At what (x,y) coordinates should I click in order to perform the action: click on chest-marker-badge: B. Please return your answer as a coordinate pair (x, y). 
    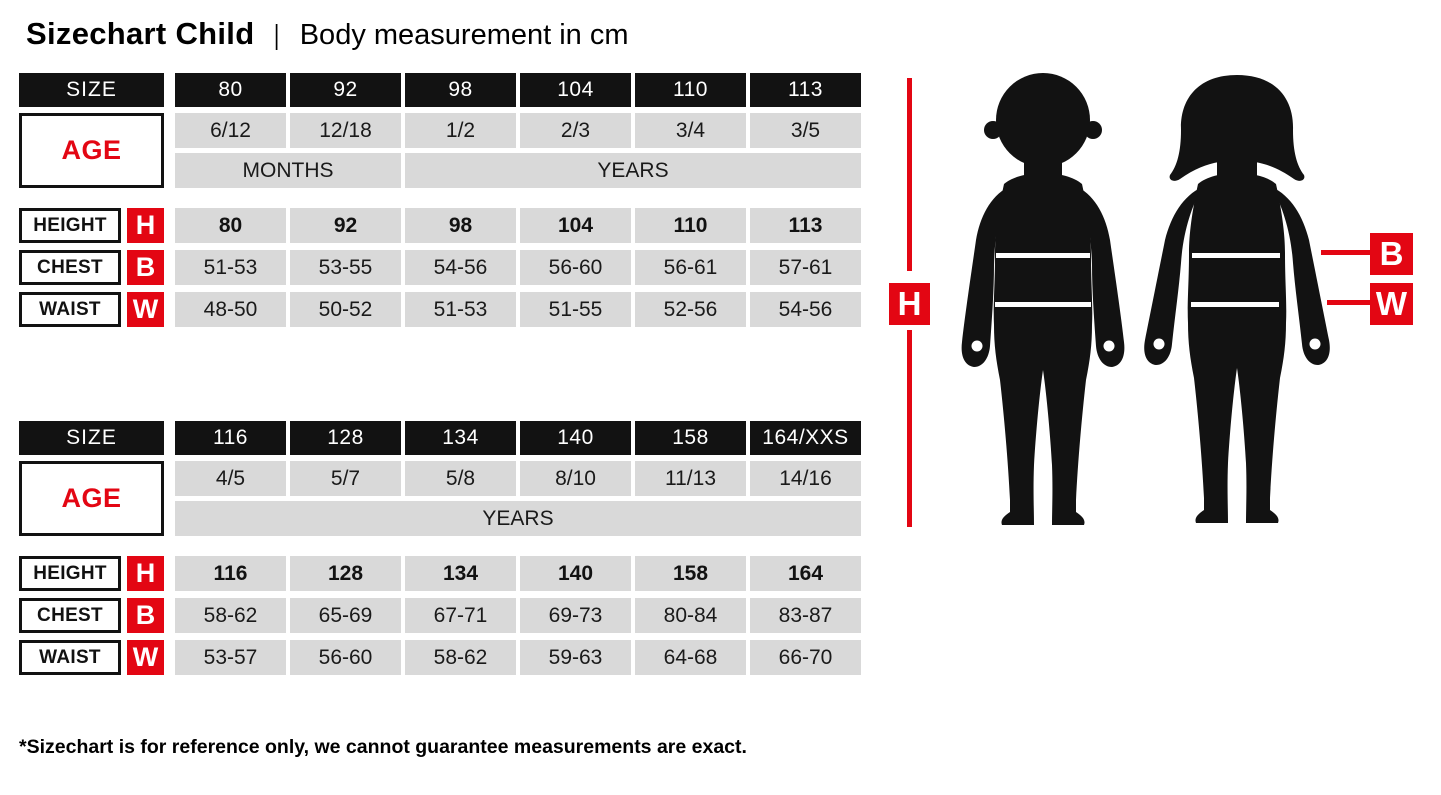
    Looking at the image, I should click on (1391, 254).